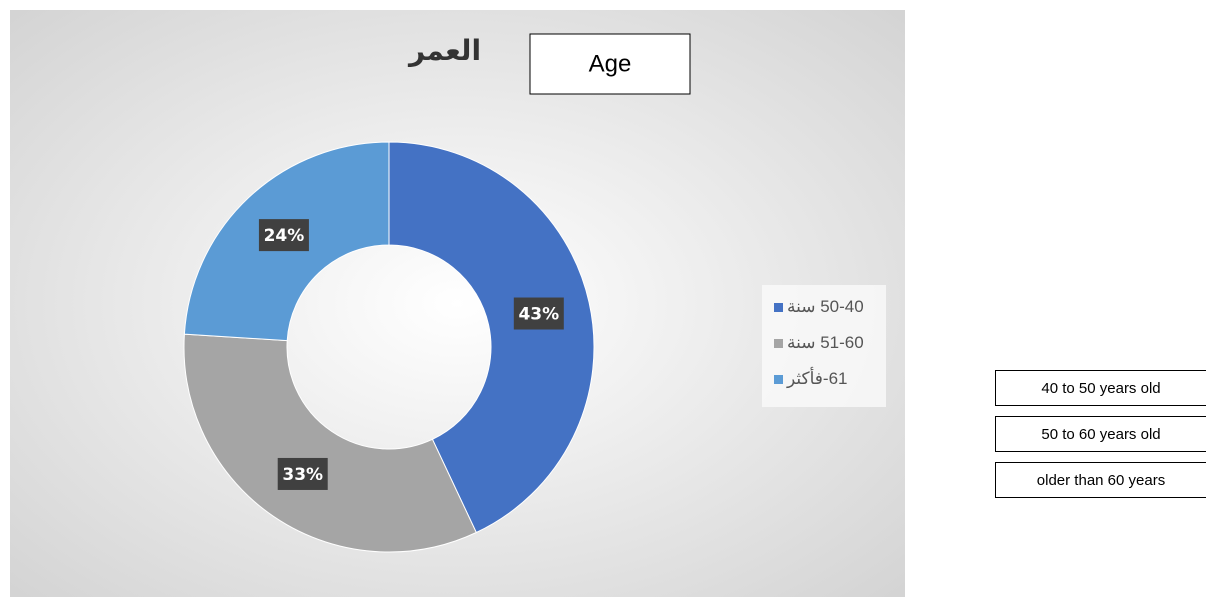 This screenshot has width=1206, height=601. Describe the element at coordinates (444, 50) in the screenshot. I see `chart-title: العمر` at that location.